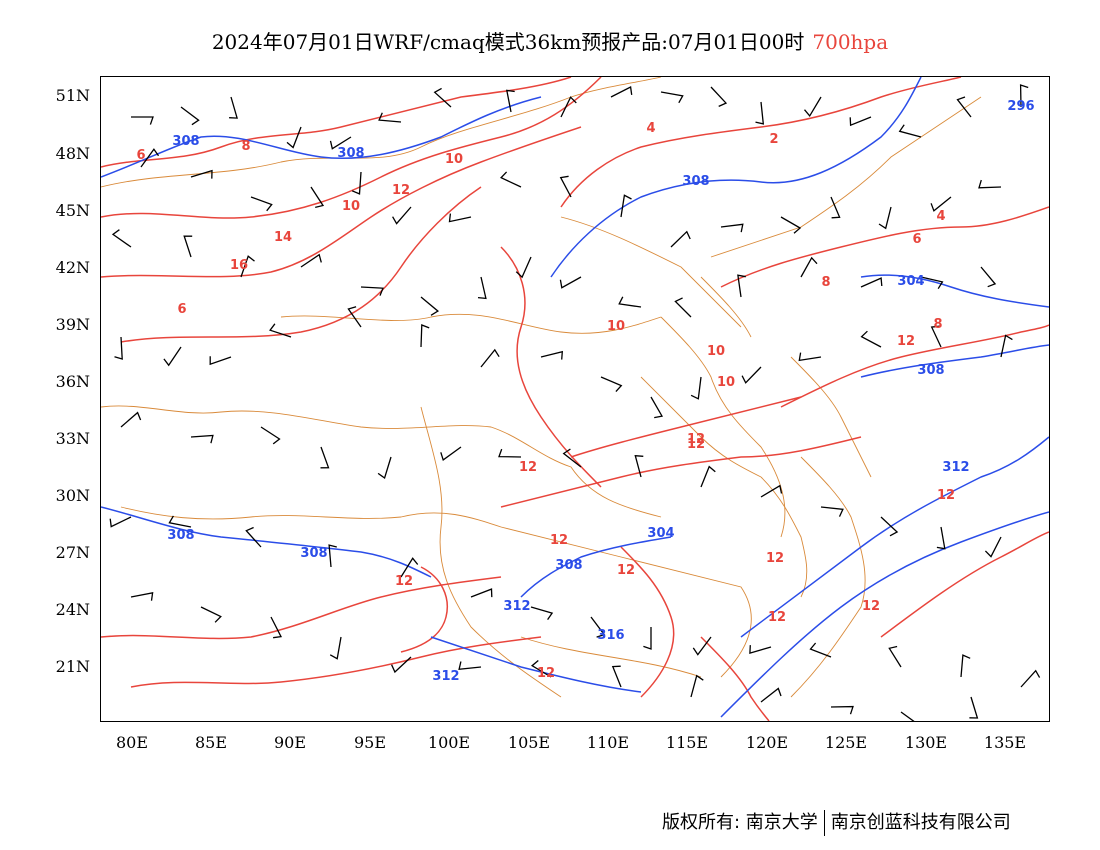 The width and height of the screenshot is (1100, 850). I want to click on temperature-contour-label: 16, so click(239, 265).